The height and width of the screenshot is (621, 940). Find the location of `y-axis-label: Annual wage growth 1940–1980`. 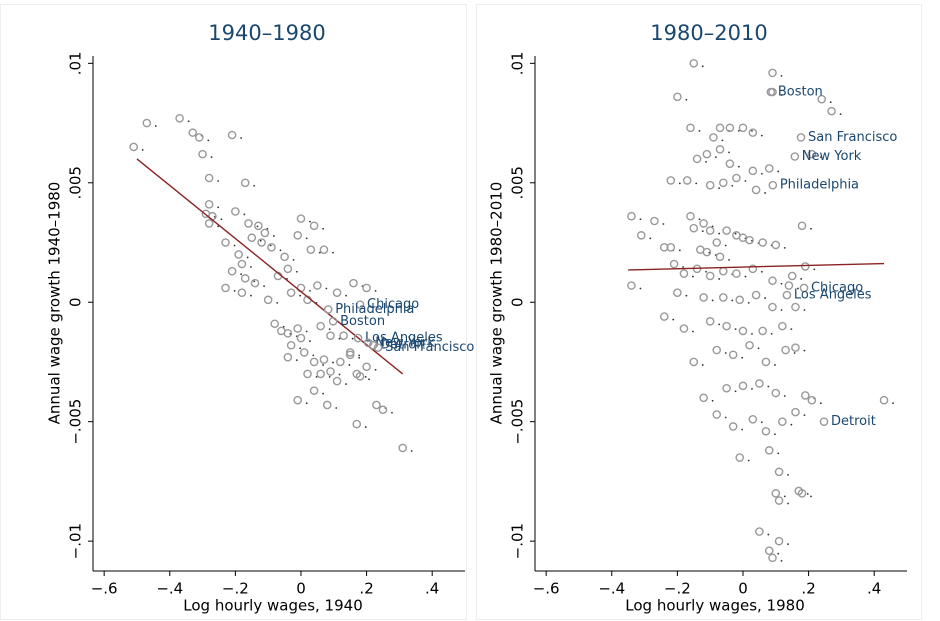

y-axis-label: Annual wage growth 1940–1980 is located at coordinates (55, 303).